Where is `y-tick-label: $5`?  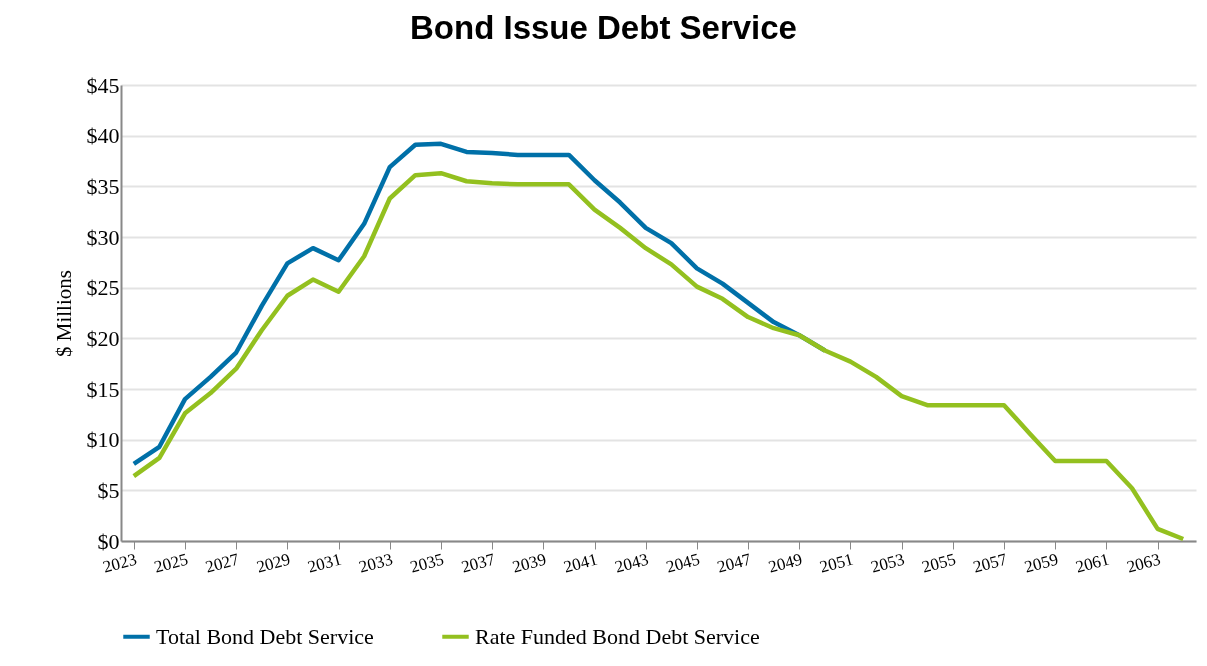 y-tick-label: $5 is located at coordinates (108, 490).